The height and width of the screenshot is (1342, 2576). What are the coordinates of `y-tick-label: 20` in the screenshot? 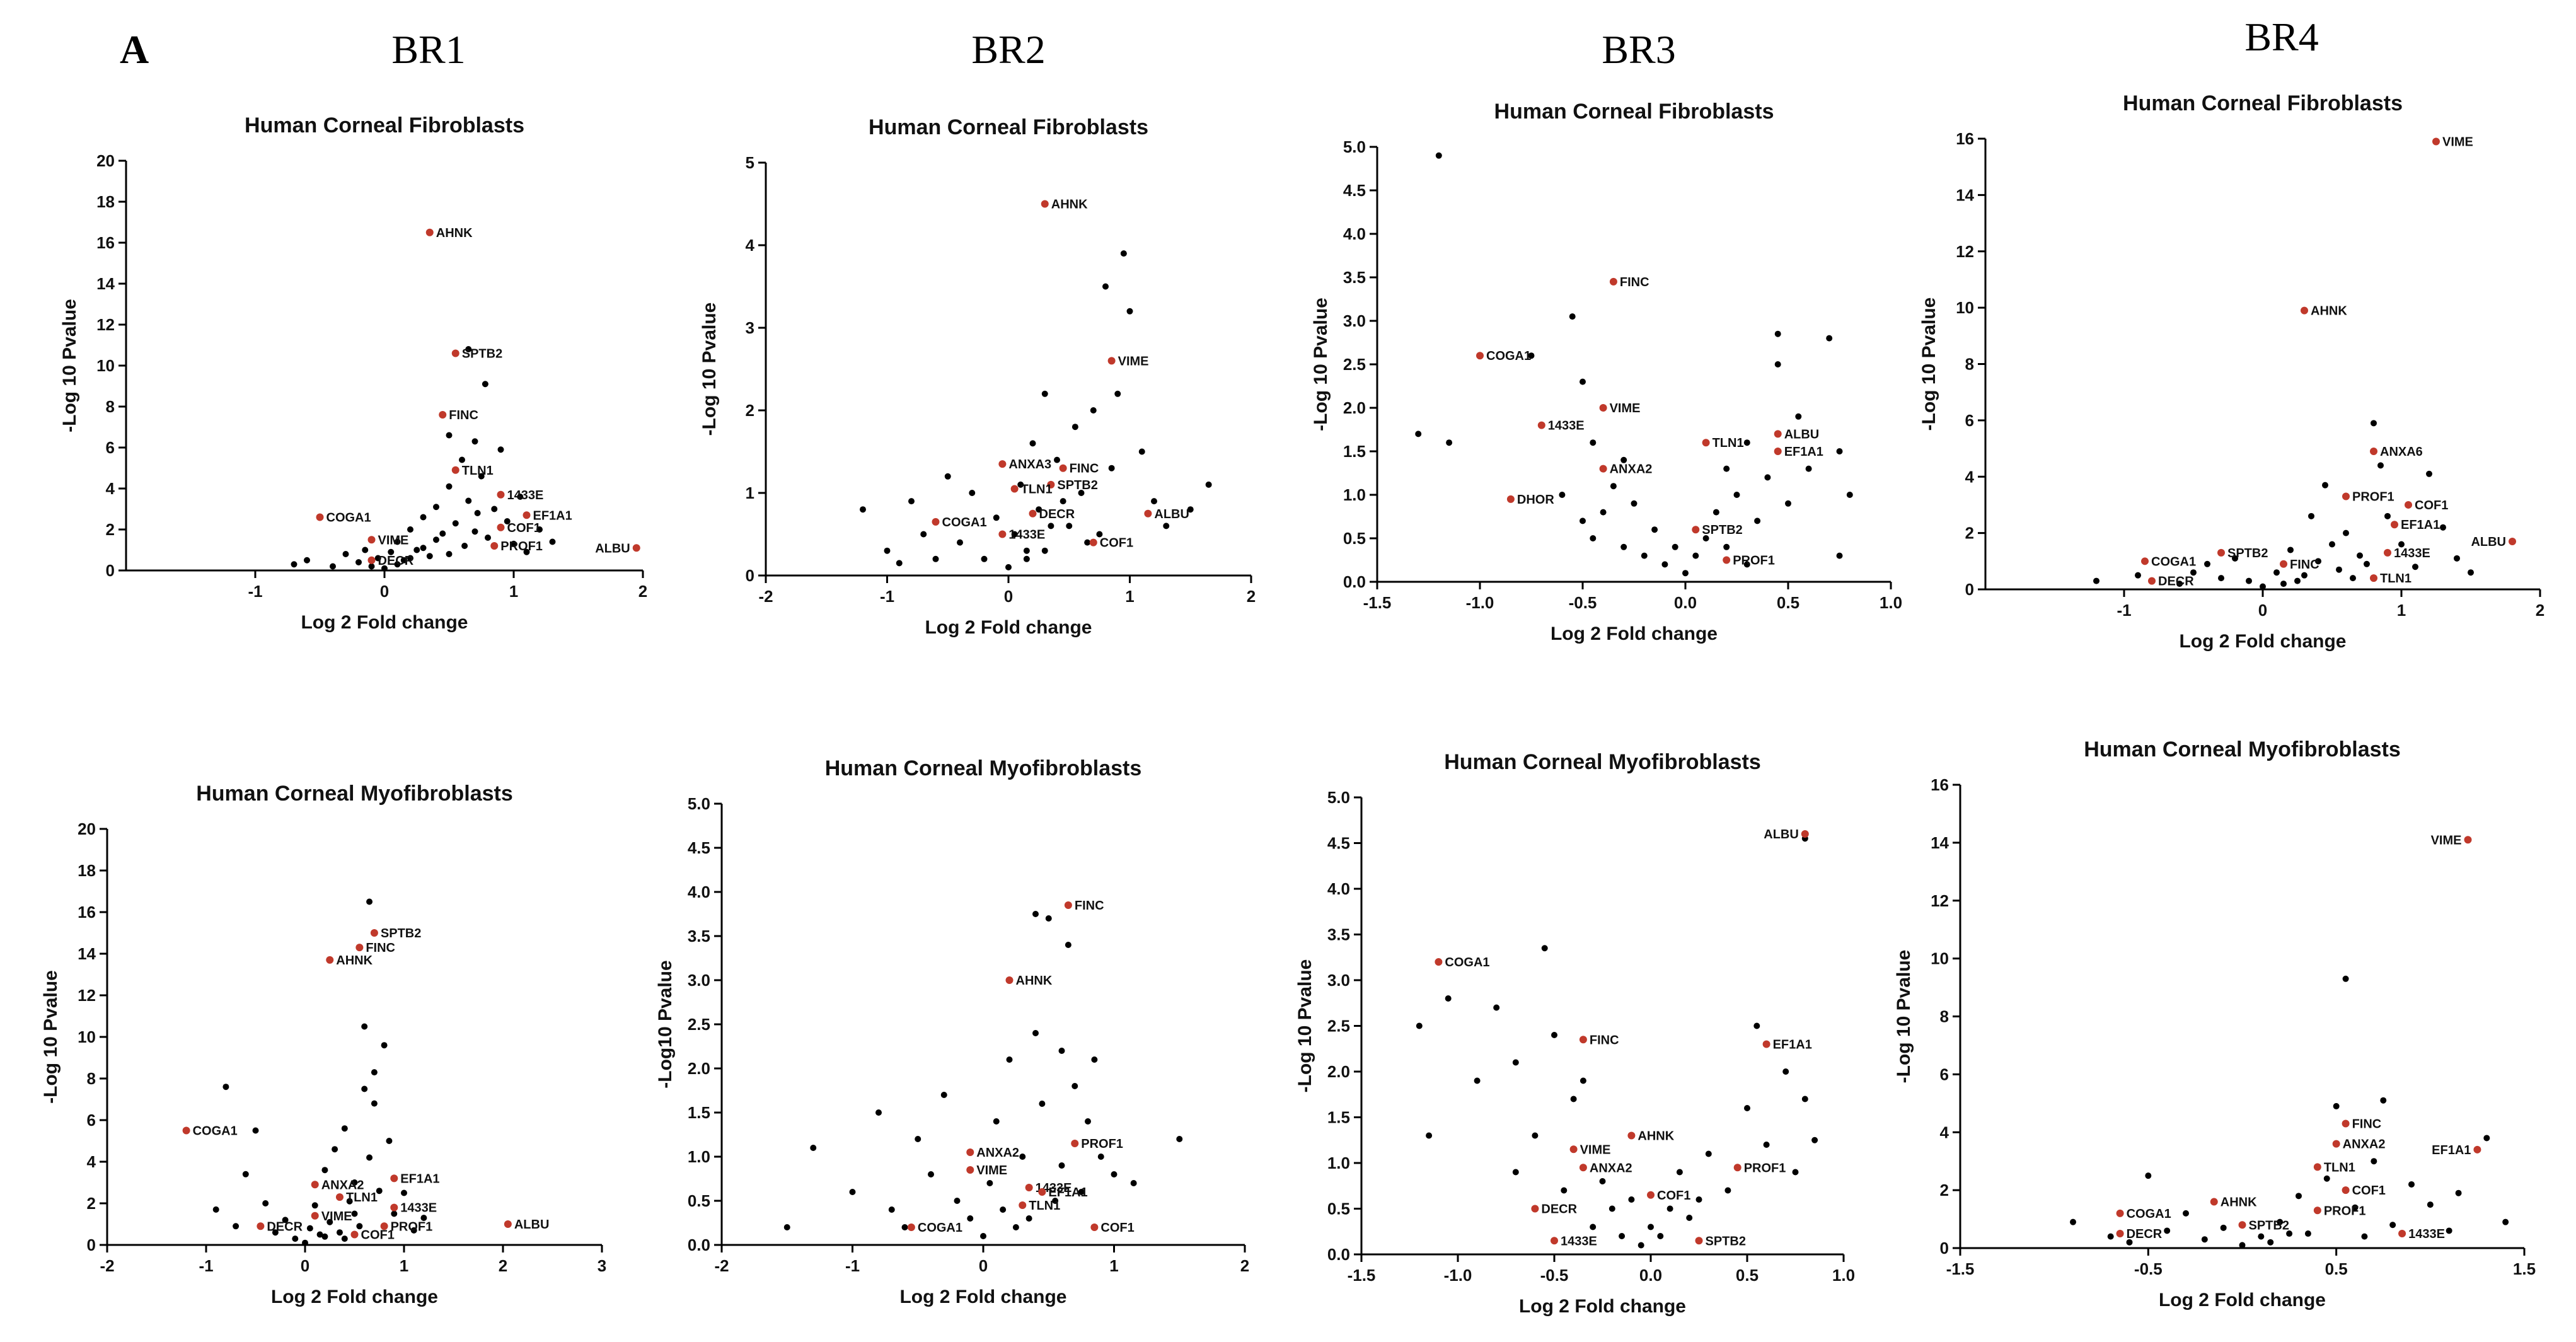 It's located at (106, 160).